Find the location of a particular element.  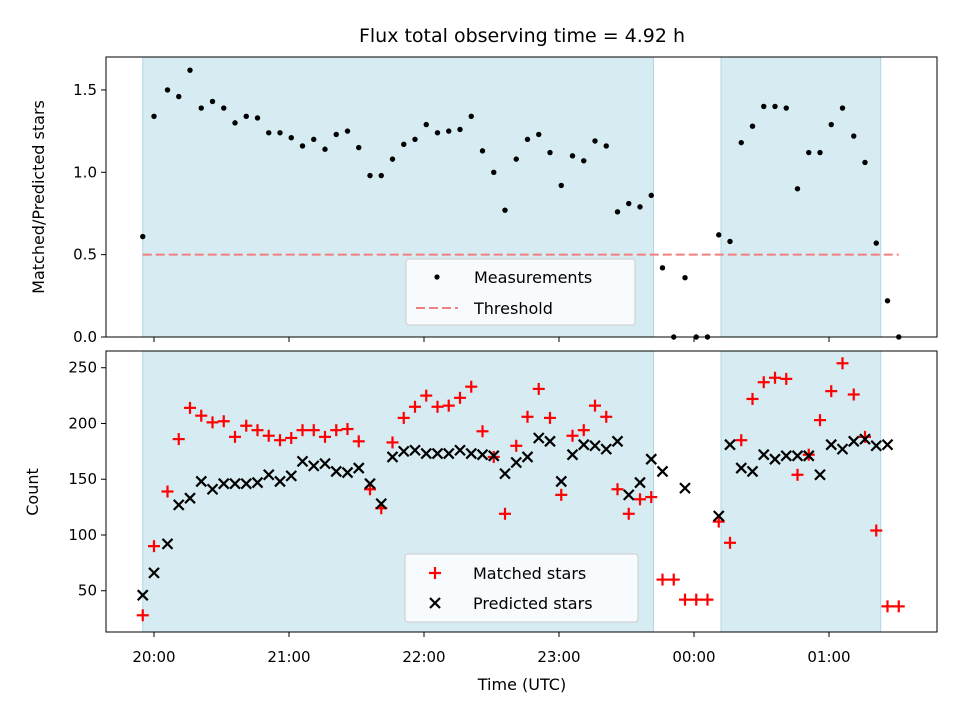

bottom-x-axis: 20:00 21:00 22:00 23:00 00:00 01:00 is located at coordinates (491, 649).